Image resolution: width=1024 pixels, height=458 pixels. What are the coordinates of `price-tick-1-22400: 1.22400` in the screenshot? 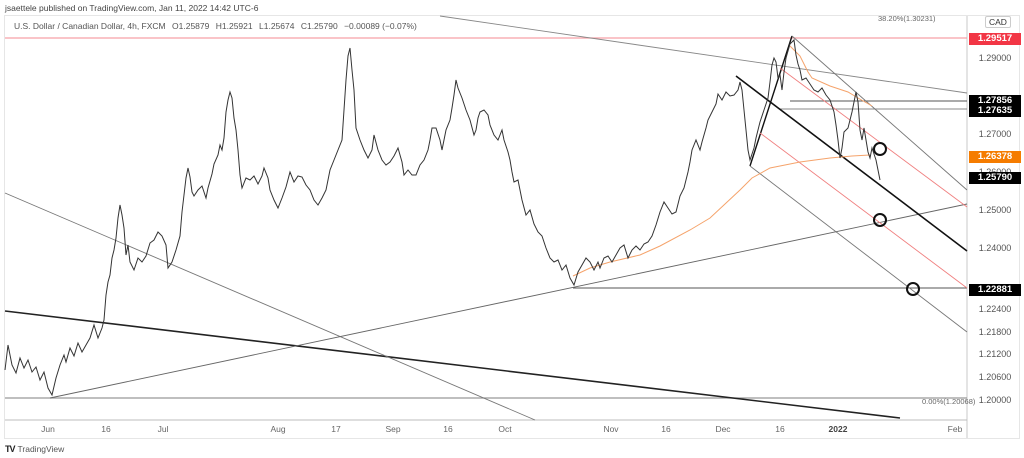 It's located at (995, 309).